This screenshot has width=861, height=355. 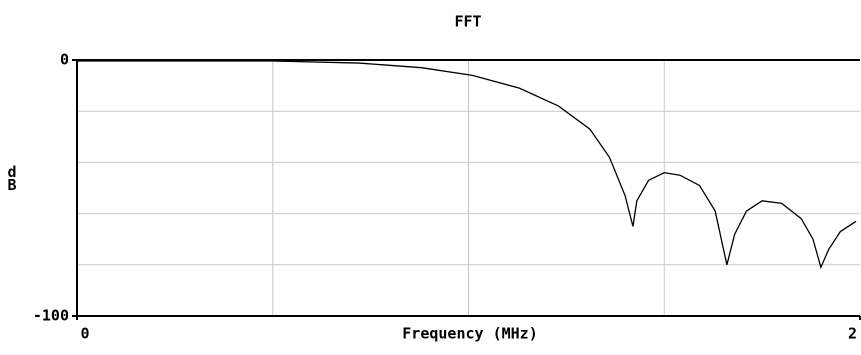 I want to click on x-axis-label: Frequency (MHz), so click(x=469, y=334).